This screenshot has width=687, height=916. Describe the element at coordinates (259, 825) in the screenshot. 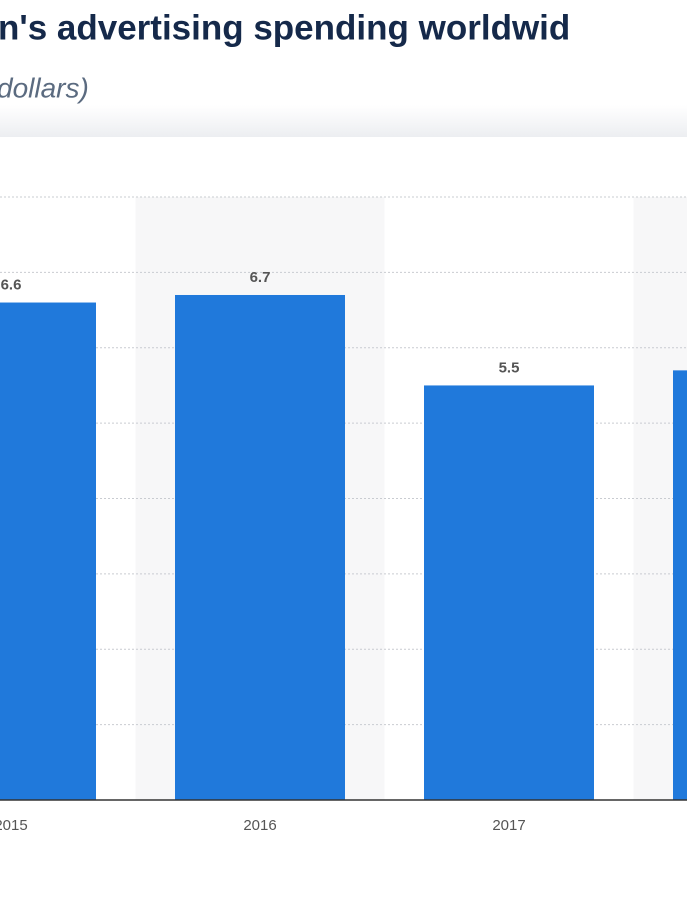

I see `x-tick-label: 2016` at that location.